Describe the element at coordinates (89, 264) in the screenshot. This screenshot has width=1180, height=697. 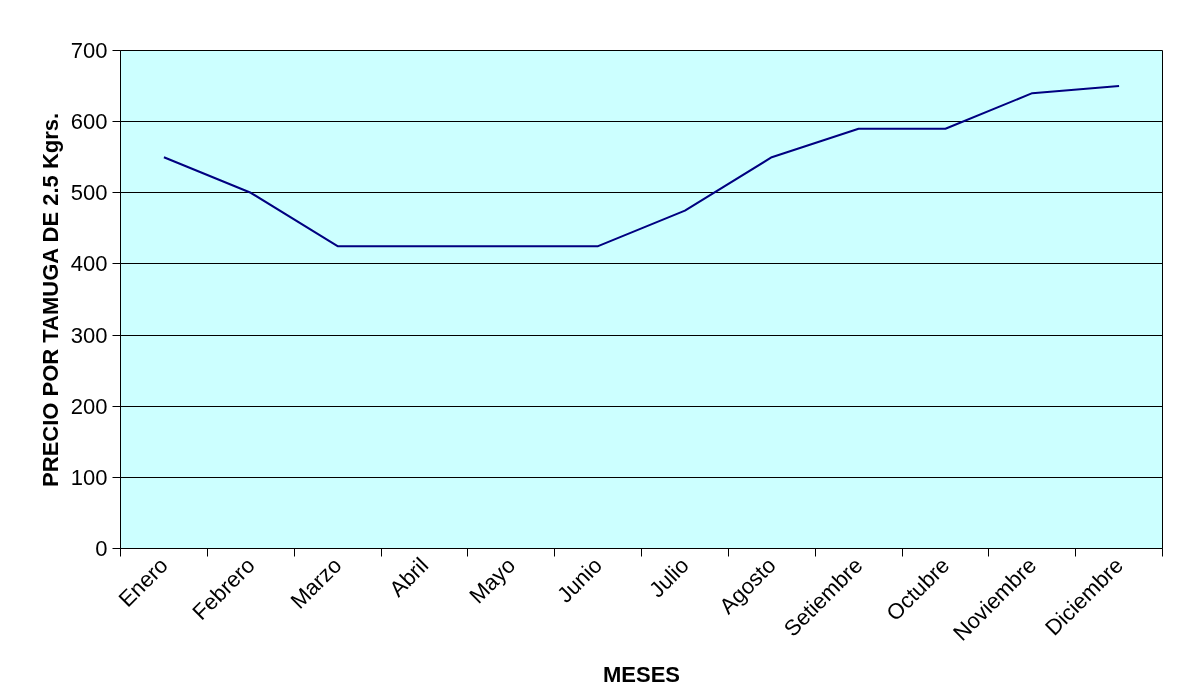
I see `y-tick-label: 400` at that location.